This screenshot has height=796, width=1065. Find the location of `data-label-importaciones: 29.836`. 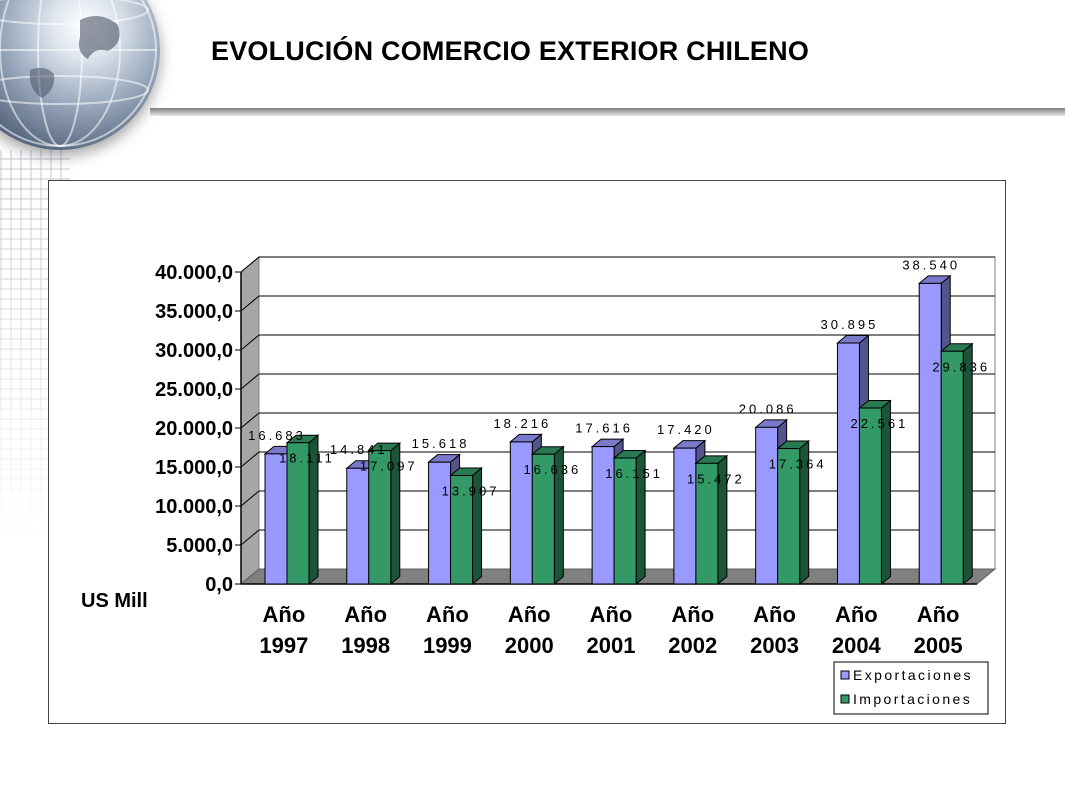

data-label-importaciones: 29.836 is located at coordinates (961, 366).